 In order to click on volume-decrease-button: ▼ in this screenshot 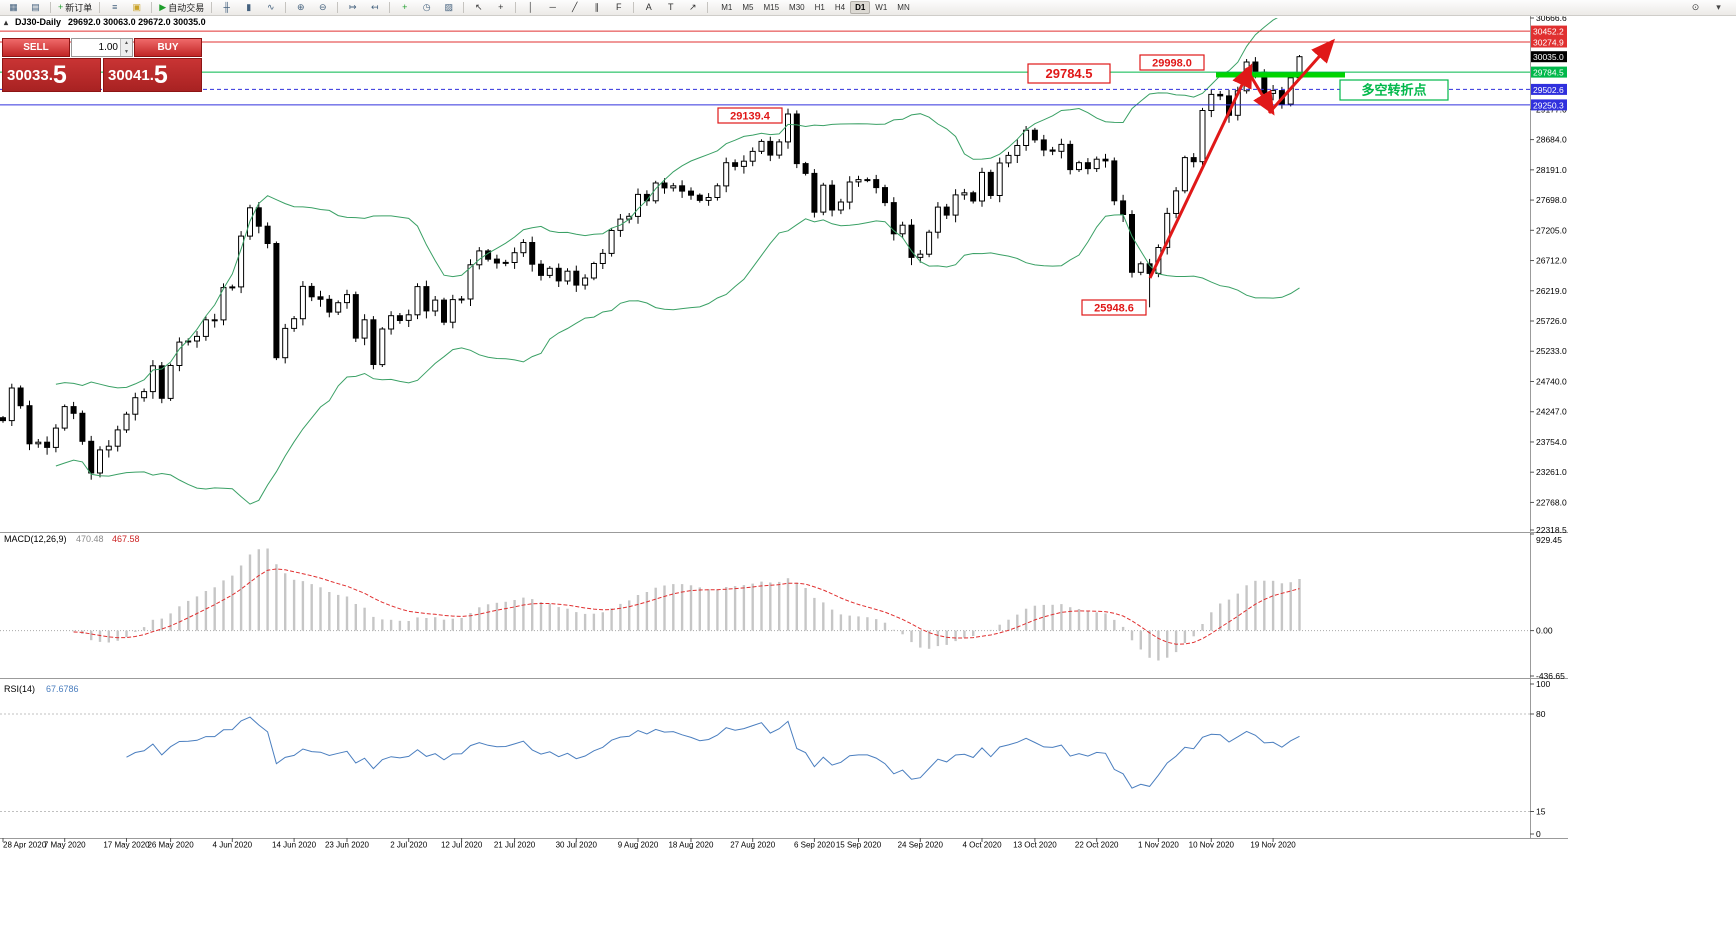, I will do `click(126, 51)`.